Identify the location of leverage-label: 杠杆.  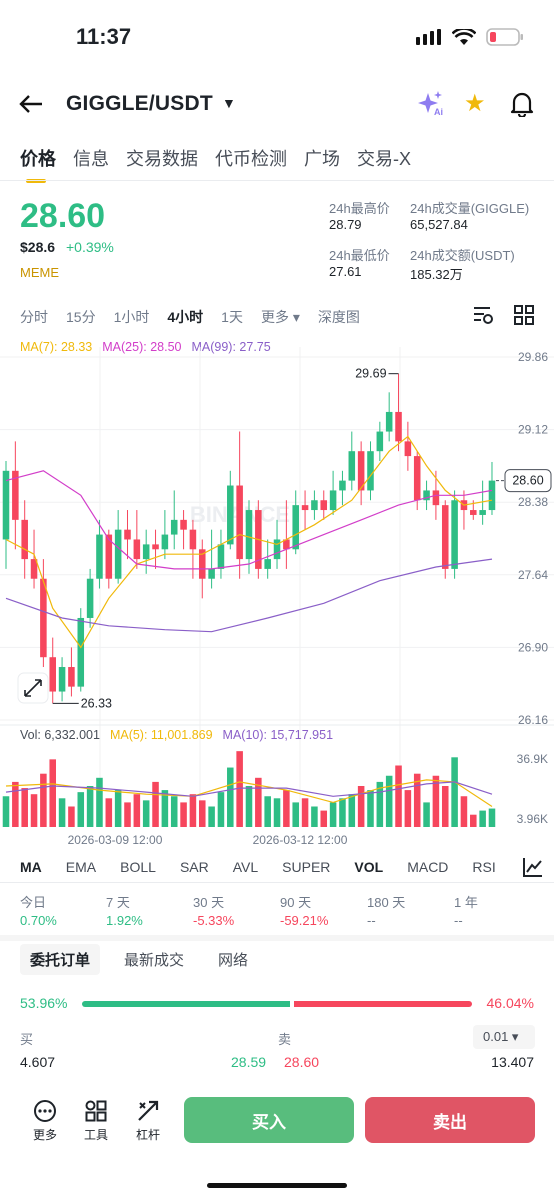
(147, 1135).